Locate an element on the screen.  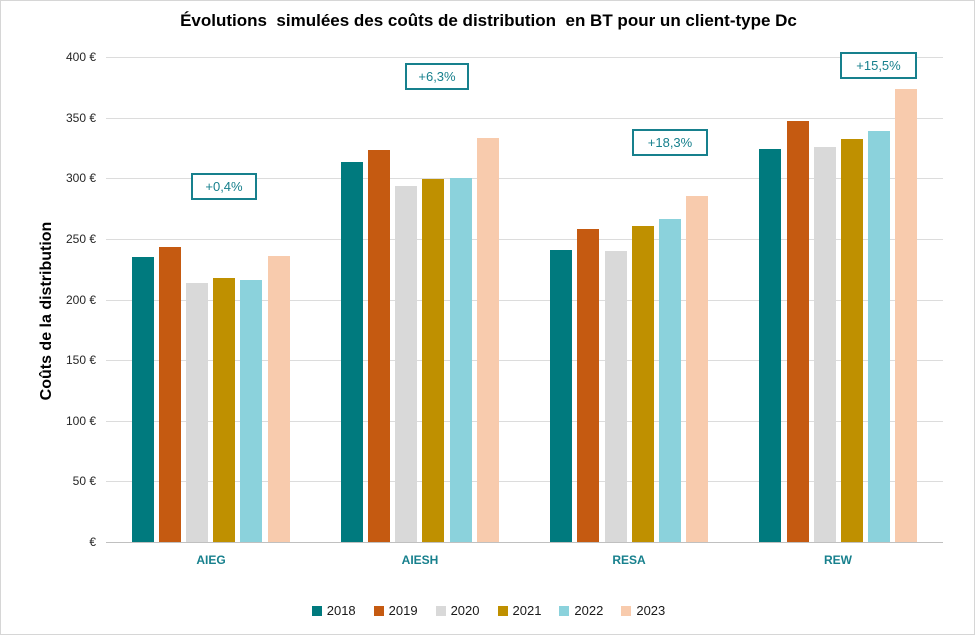
bar-AIESH-2020 is located at coordinates (406, 364).